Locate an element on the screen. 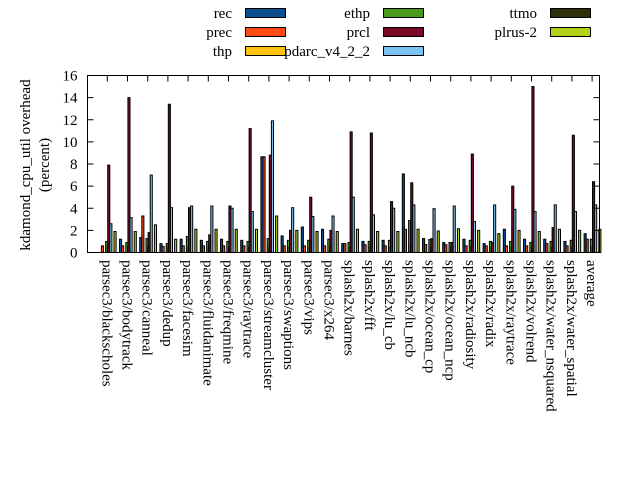 This screenshot has width=640, height=480. x-tick-label: parsec3/blackscholes is located at coordinates (106, 323).